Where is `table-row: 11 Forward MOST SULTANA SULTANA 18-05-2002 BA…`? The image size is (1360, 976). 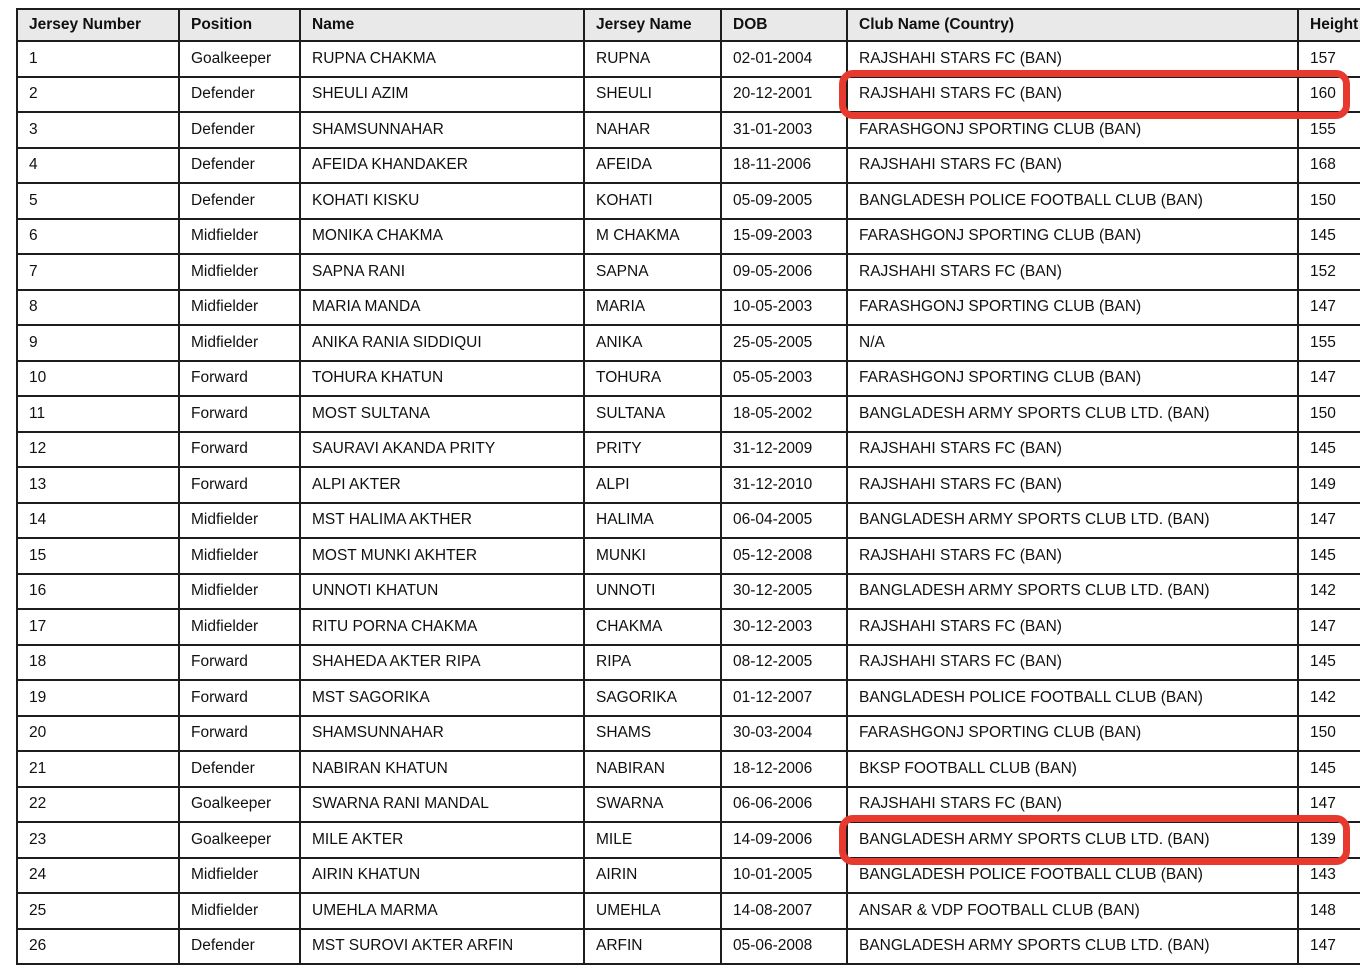
table-row: 11 Forward MOST SULTANA SULTANA 18-05-2002 BA… is located at coordinates (688, 414).